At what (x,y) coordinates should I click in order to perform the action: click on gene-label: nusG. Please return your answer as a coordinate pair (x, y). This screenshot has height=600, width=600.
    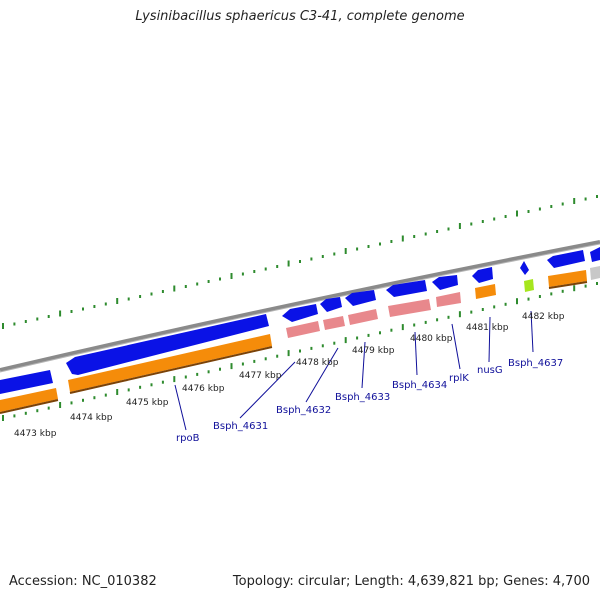
    Looking at the image, I should click on (490, 370).